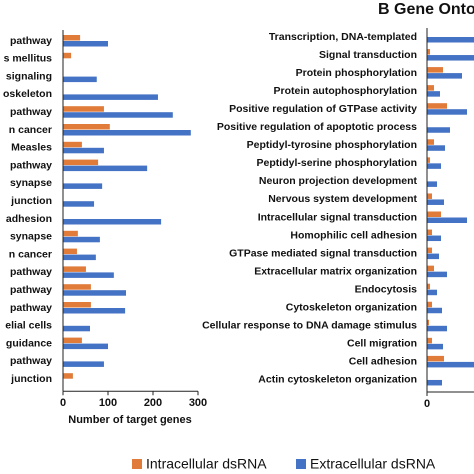 This screenshot has height=474, width=474. I want to click on legend-label: Intracellular dsRNA, so click(206, 464).